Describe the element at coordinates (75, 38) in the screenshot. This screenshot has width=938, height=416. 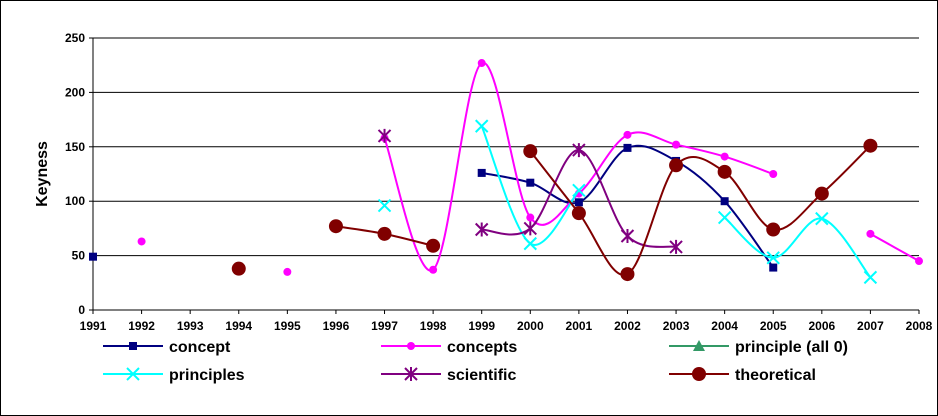
I see `y-tick-label: 250` at that location.